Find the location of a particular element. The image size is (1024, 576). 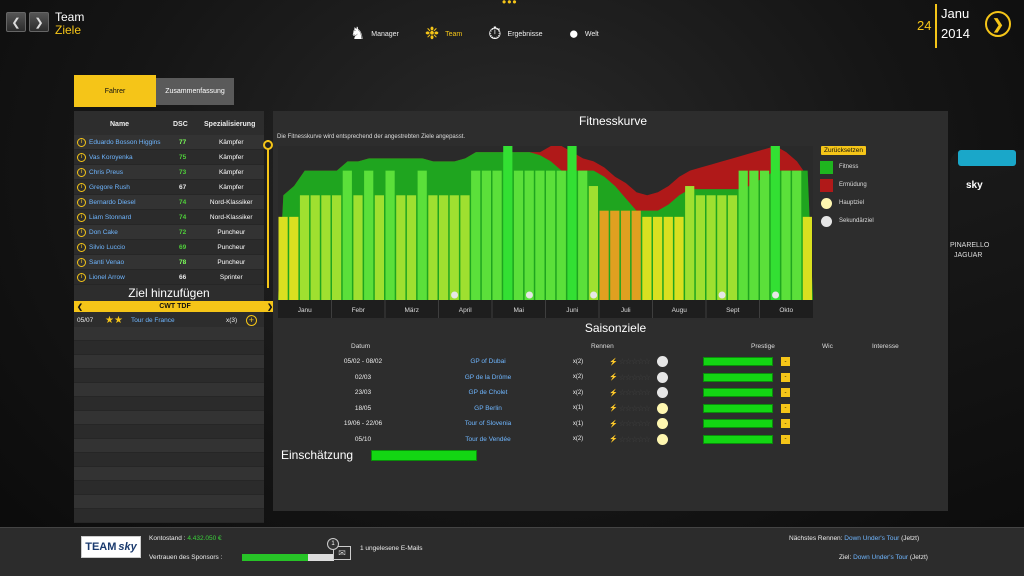

nav-manager: ♞ Manager is located at coordinates (374, 34).